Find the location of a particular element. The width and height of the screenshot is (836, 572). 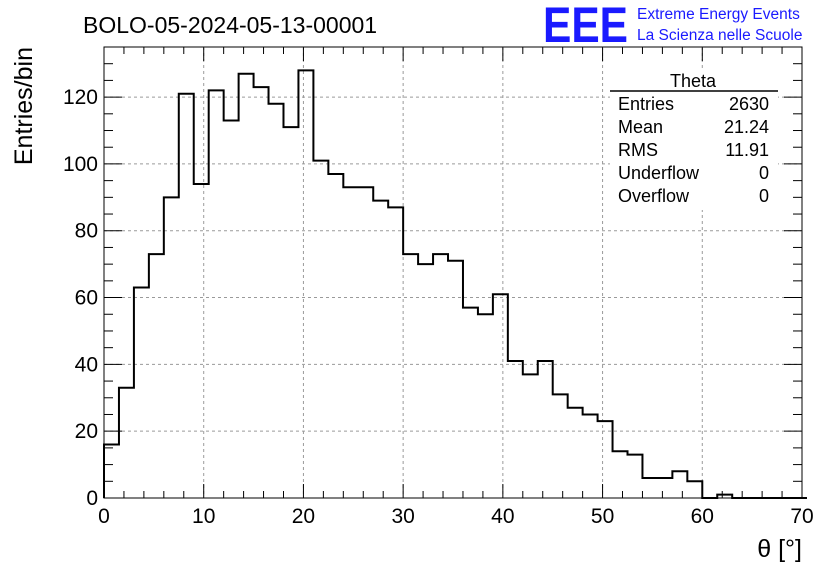

x-tick-label: 40 is located at coordinates (502, 516).